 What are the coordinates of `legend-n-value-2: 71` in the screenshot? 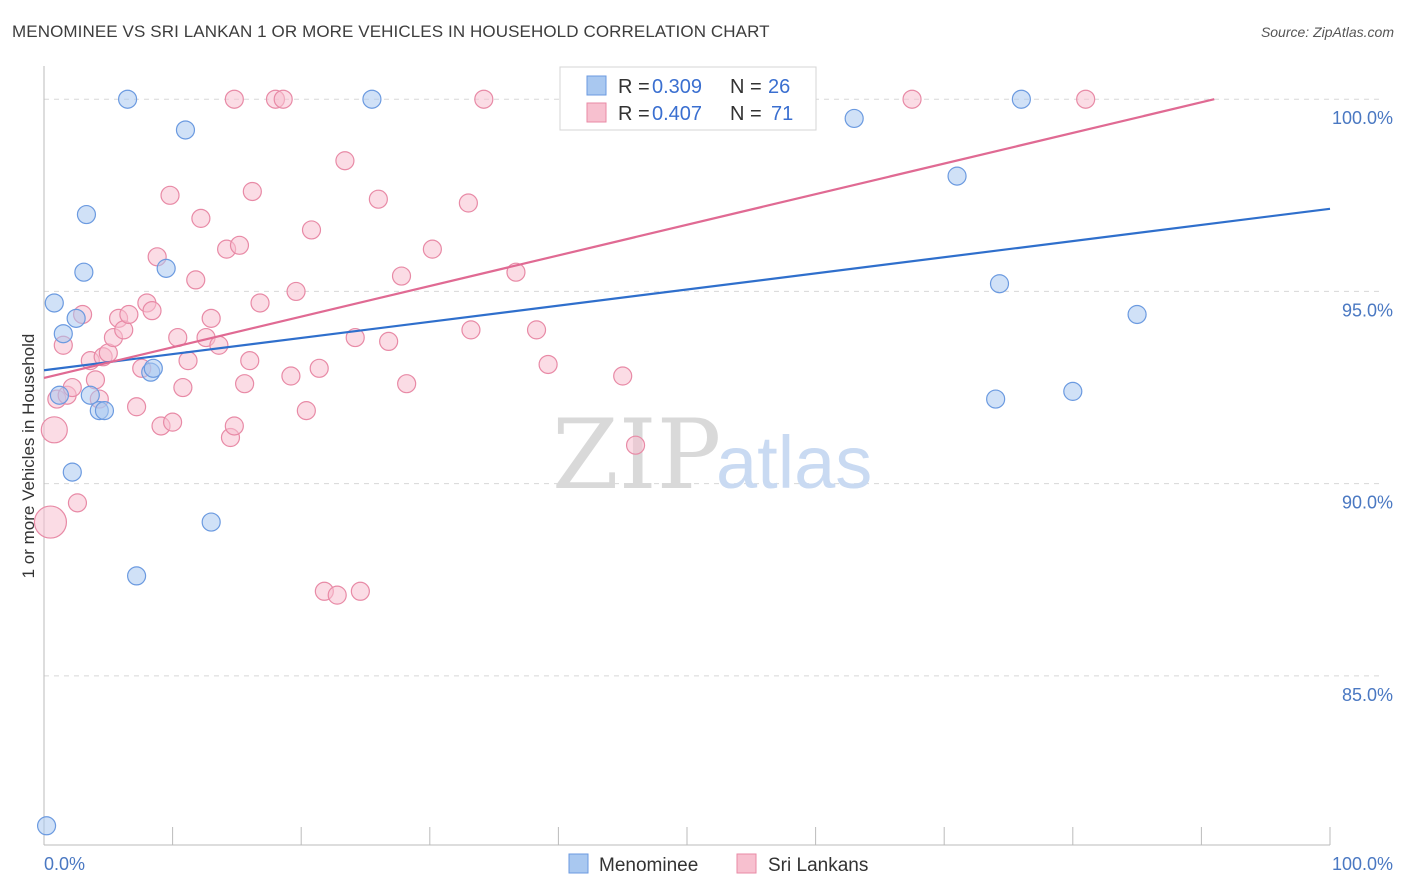 It's located at (782, 114).